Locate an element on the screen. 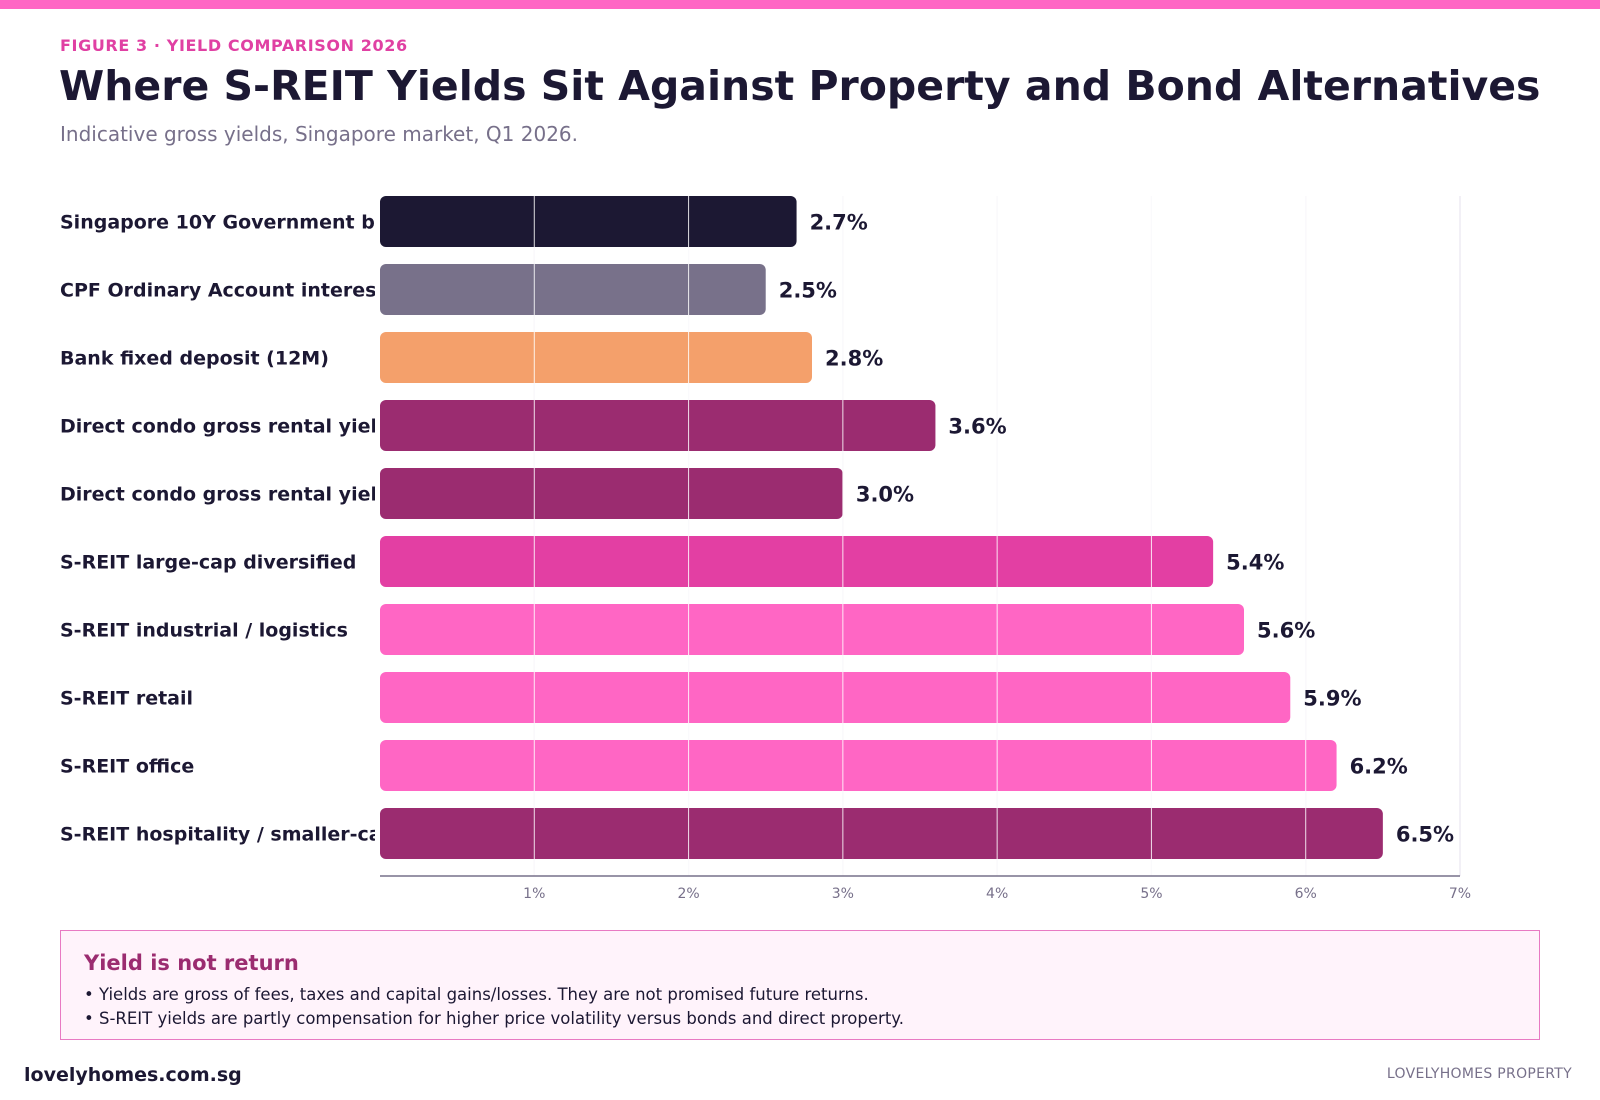  value-label: 6.5% is located at coordinates (1425, 835).